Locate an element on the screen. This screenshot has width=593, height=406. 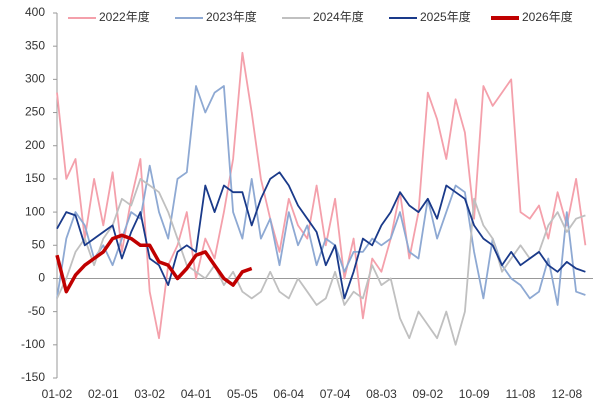
y-tick-label: 300 is located at coordinates (35, 79).